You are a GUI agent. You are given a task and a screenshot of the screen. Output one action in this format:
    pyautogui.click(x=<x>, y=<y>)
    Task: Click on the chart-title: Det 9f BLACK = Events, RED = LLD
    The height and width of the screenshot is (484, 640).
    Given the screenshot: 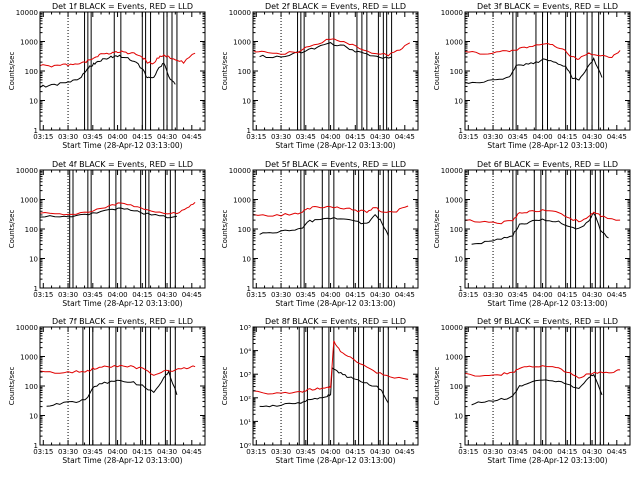 What is the action you would take?
    pyautogui.click(x=547, y=321)
    